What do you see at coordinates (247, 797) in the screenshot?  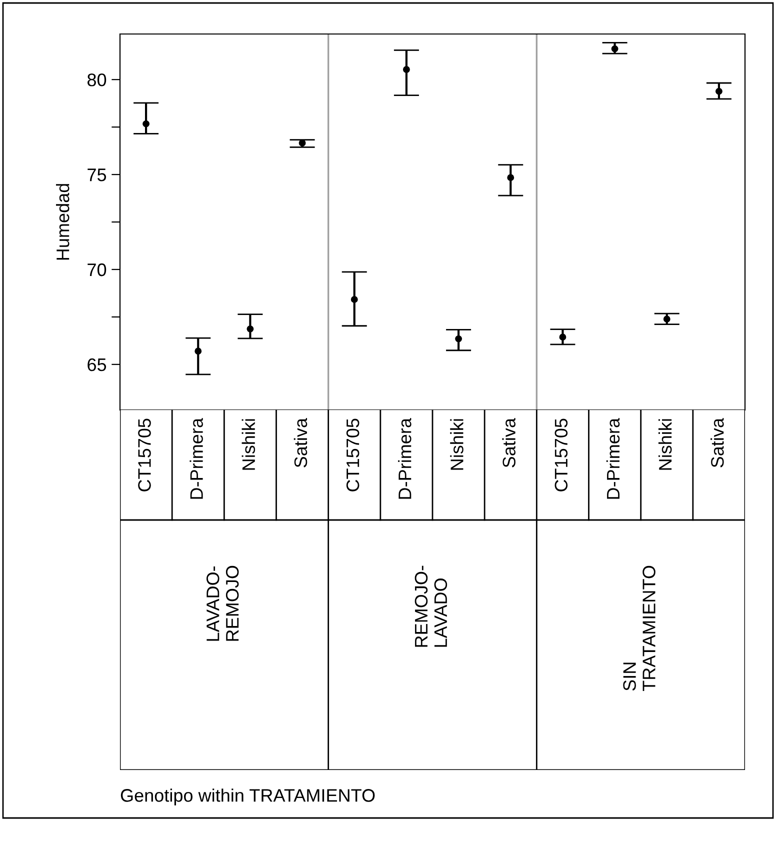 I see `text: Genotipo within TRATAMIENTO` at bounding box center [247, 797].